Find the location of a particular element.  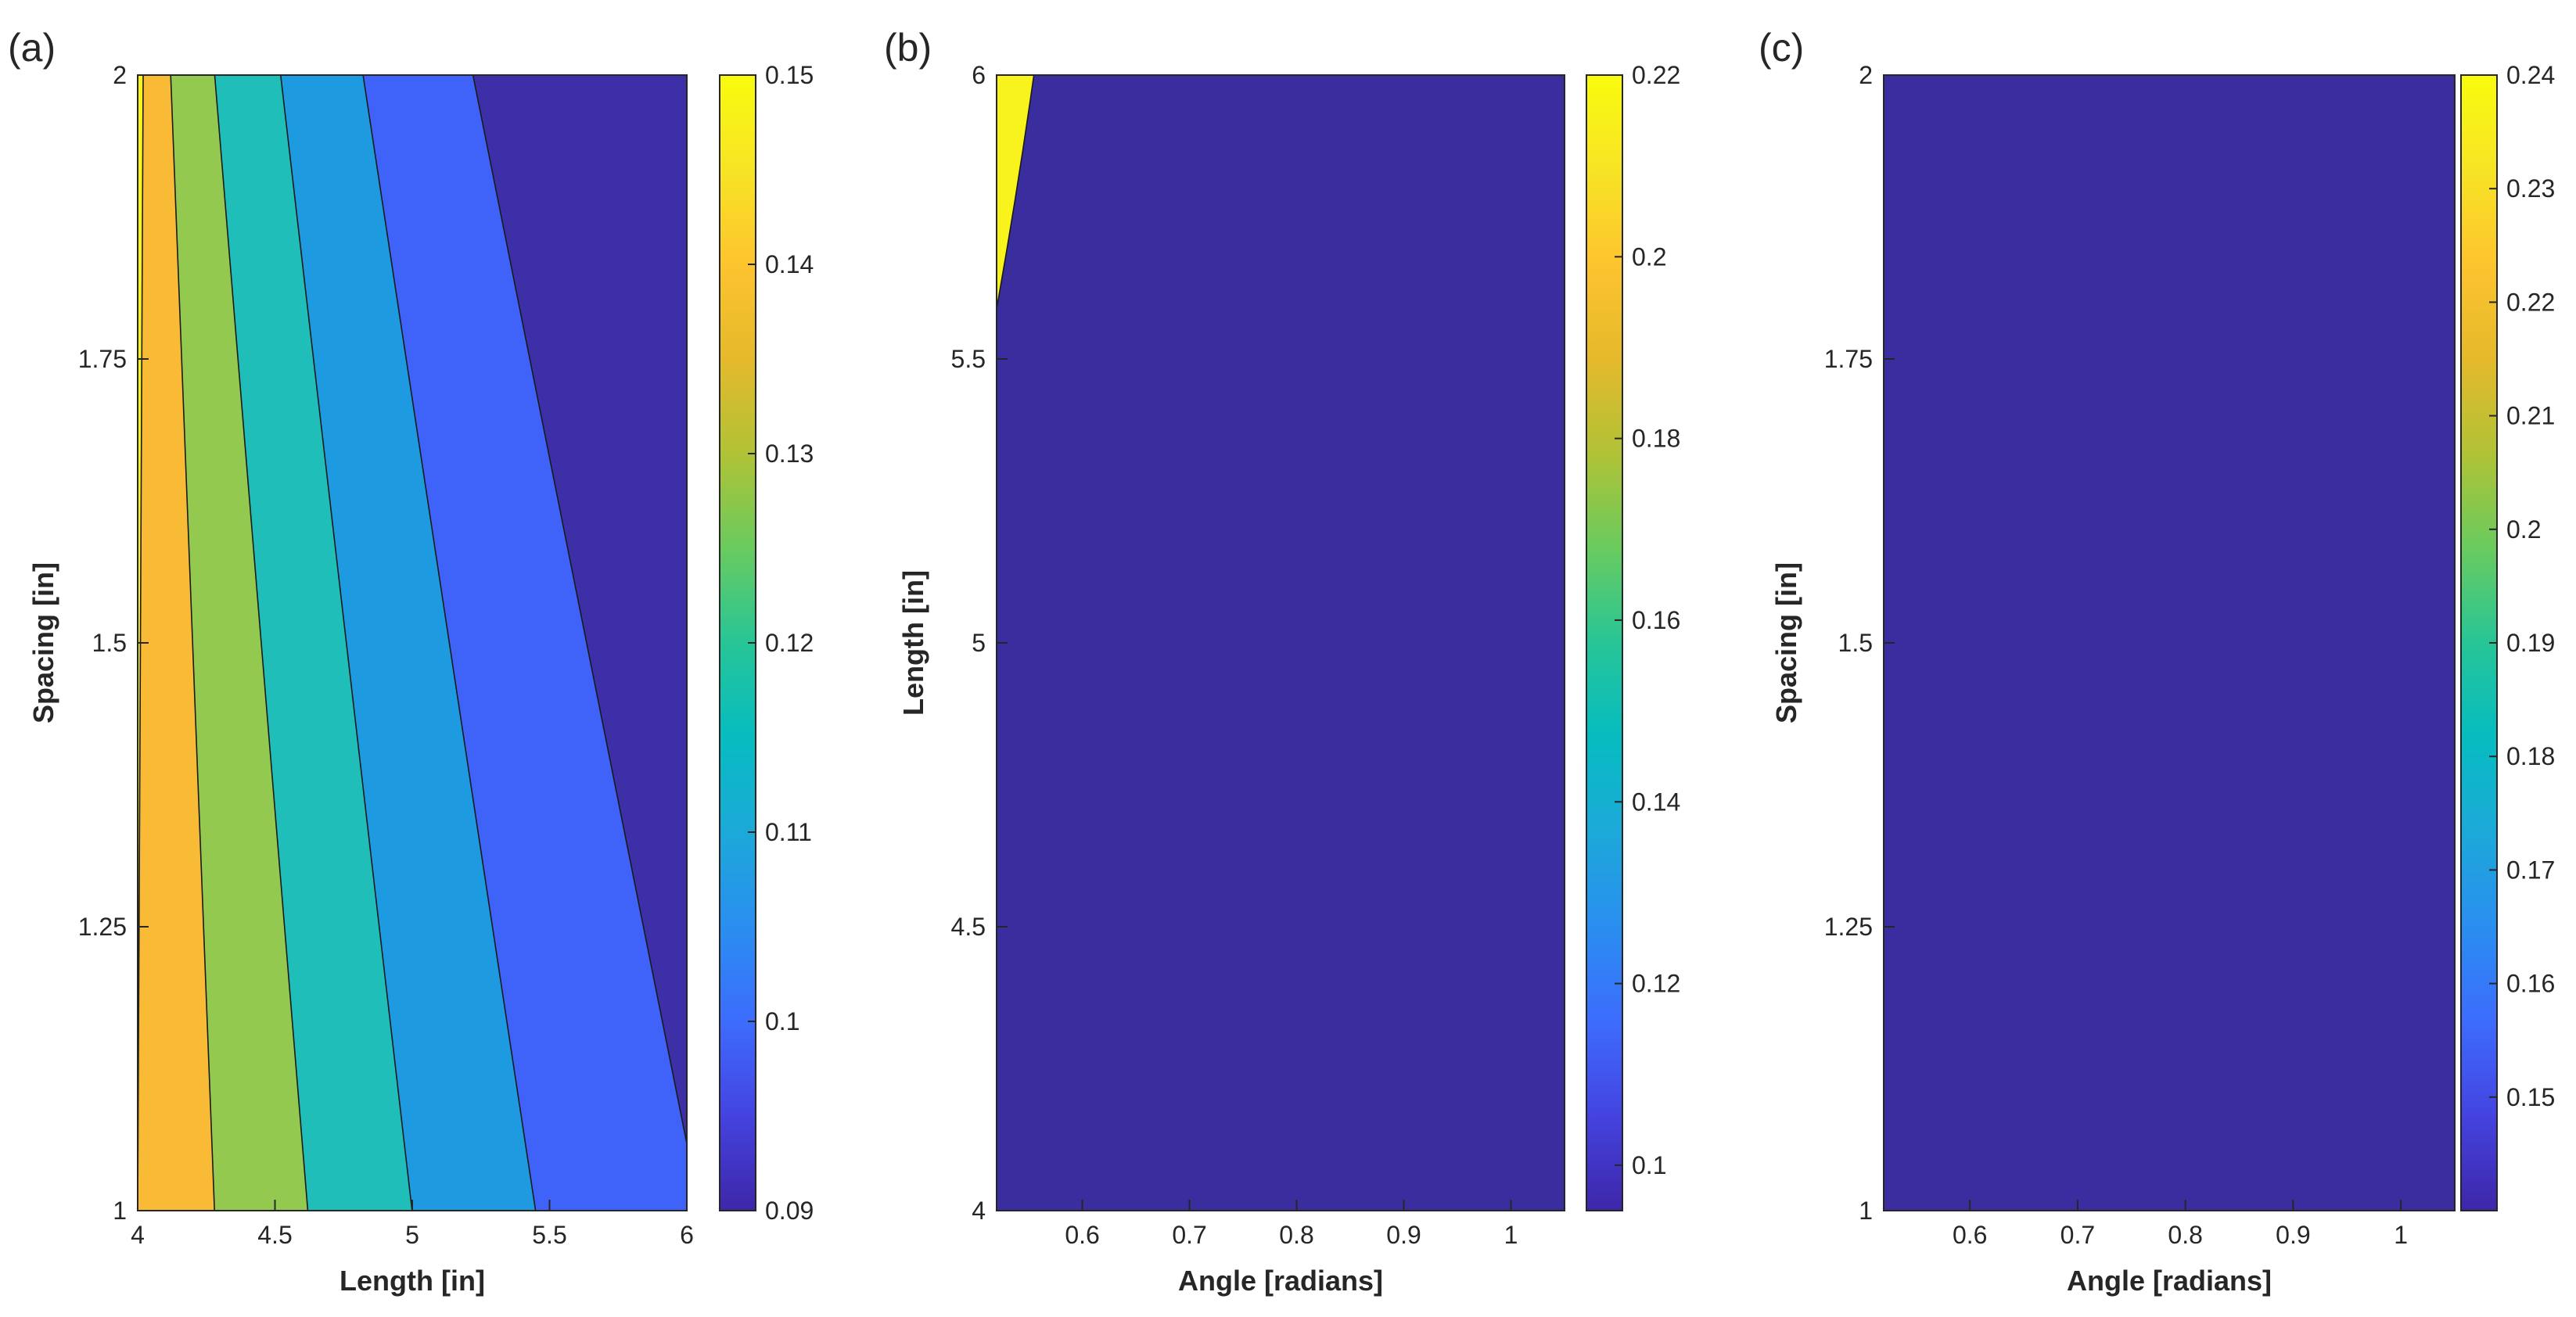

panel-b-yticks: 4 4.5 5 5.5 6 is located at coordinates (979, 643).